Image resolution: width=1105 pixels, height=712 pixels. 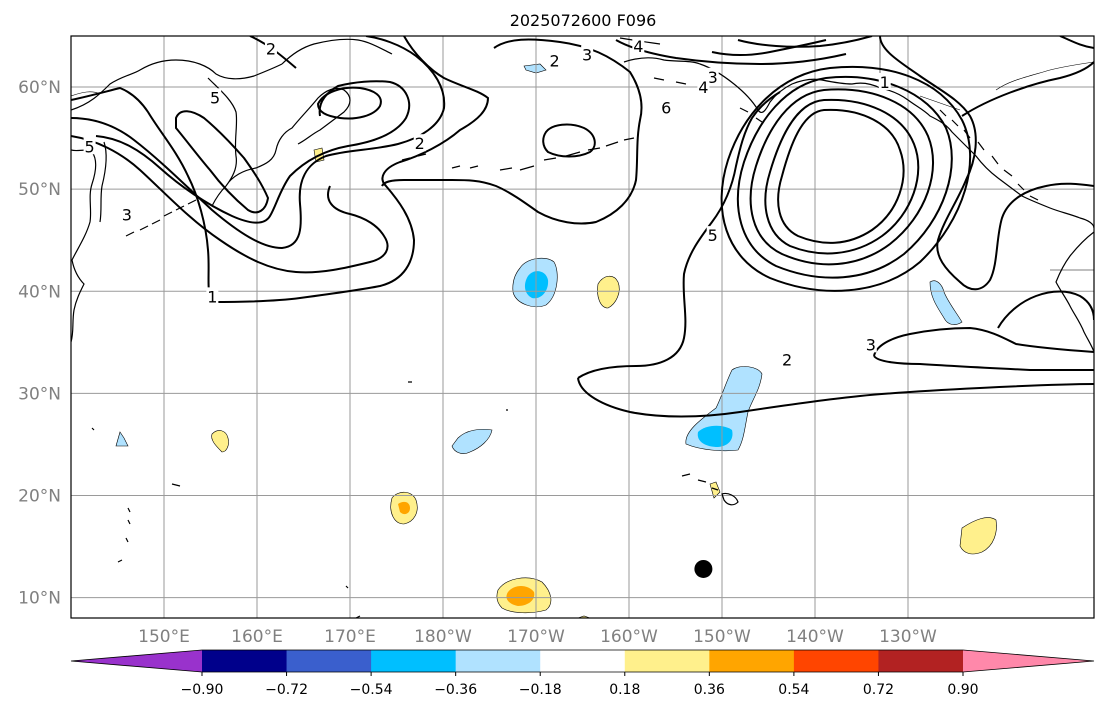 I want to click on colorbar-tick-label: −0.90, so click(x=202, y=690).